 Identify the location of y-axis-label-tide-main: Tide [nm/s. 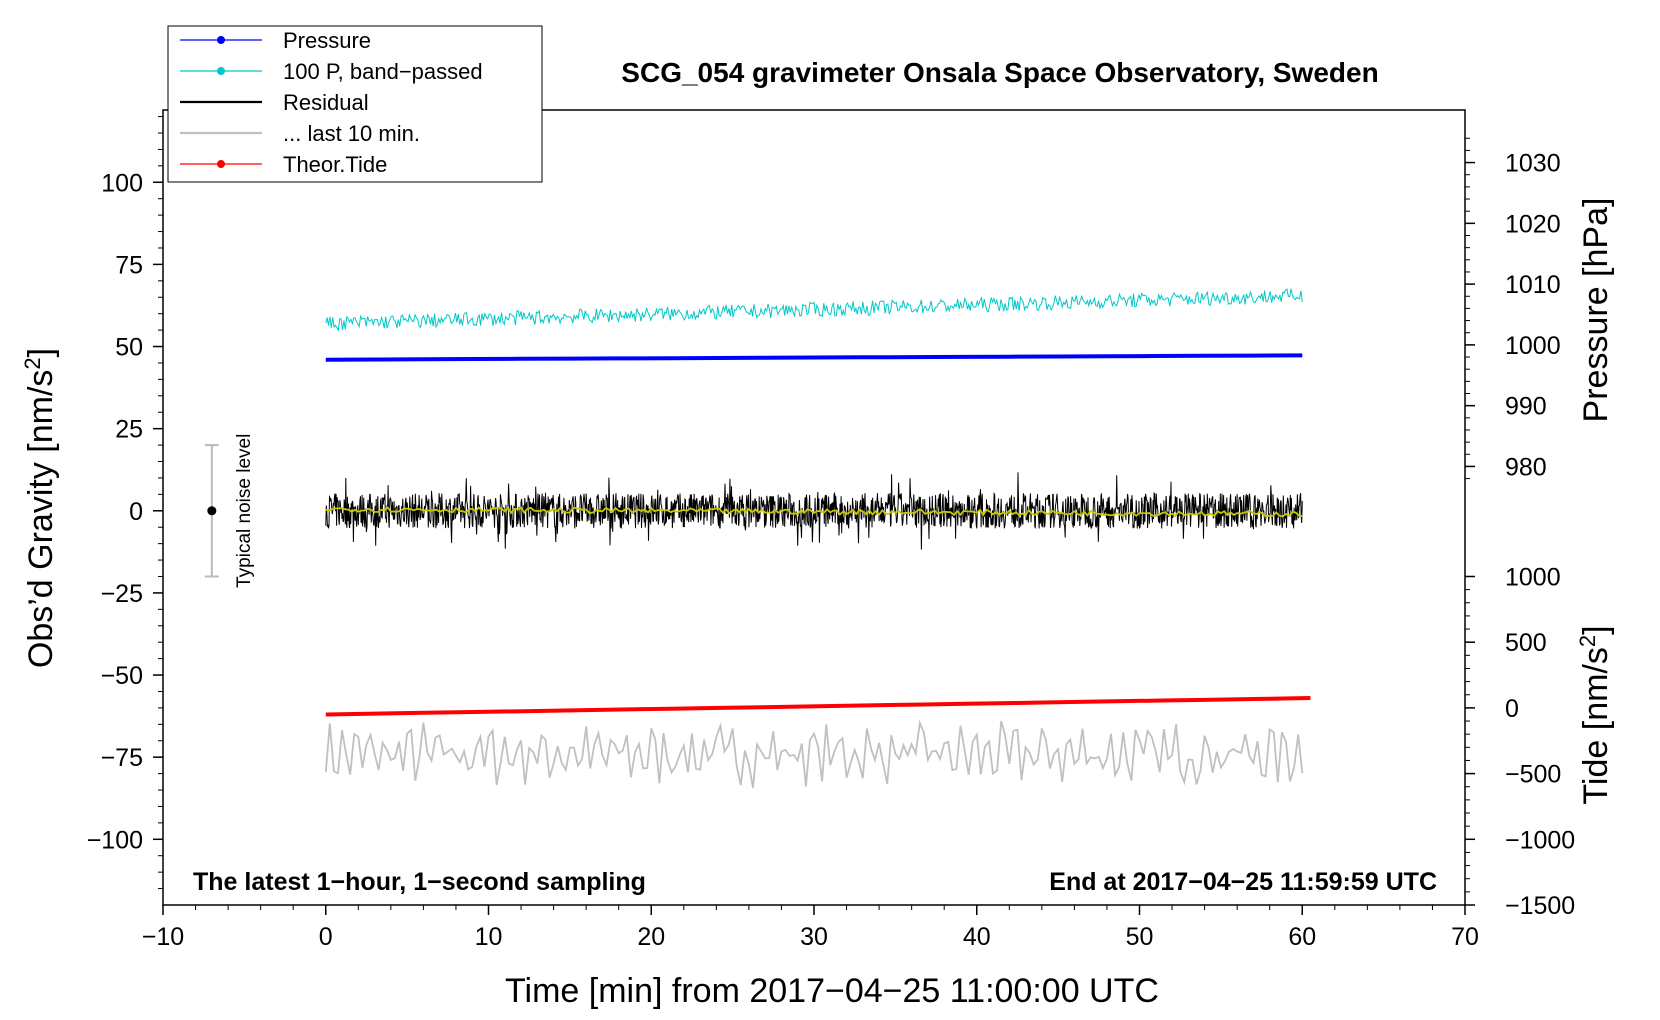
(1596, 725).